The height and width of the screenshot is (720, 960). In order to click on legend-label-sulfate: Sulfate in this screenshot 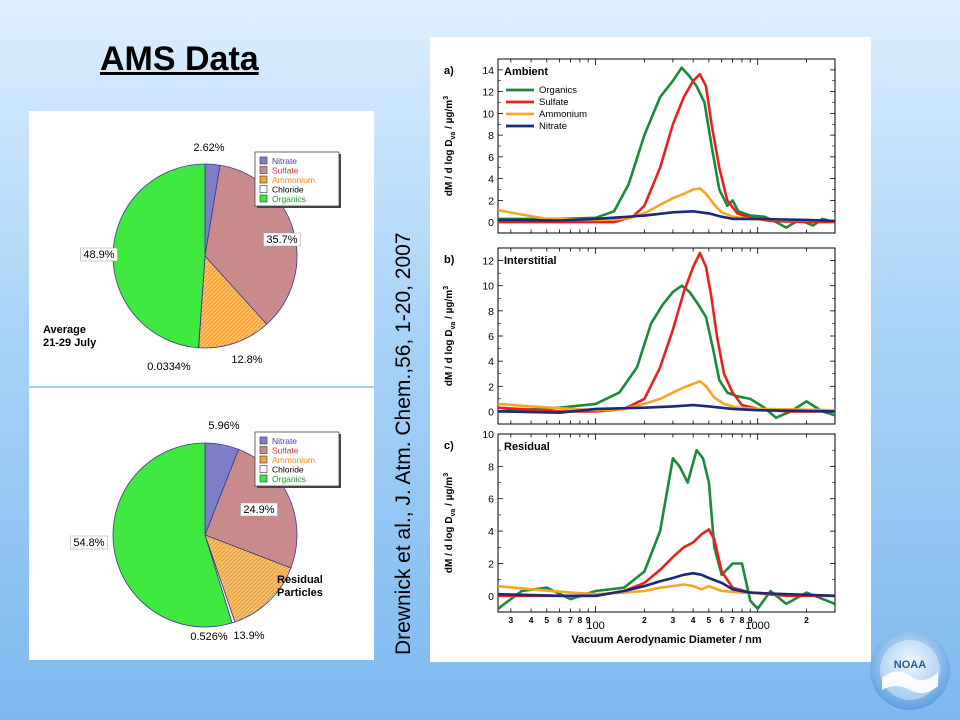, I will do `click(554, 102)`.